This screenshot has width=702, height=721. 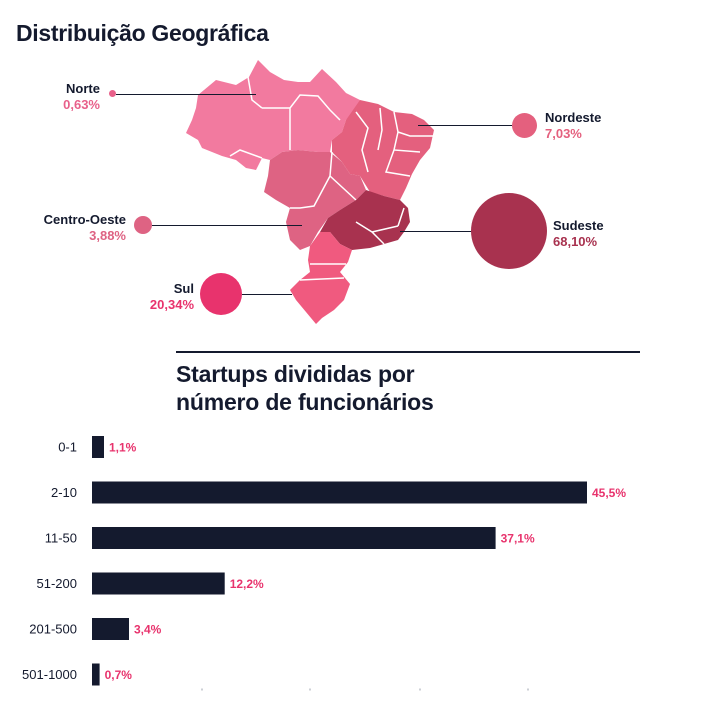 What do you see at coordinates (85, 228) in the screenshot?
I see `region-label-centro-oeste: Centro-Oeste 3,88%` at bounding box center [85, 228].